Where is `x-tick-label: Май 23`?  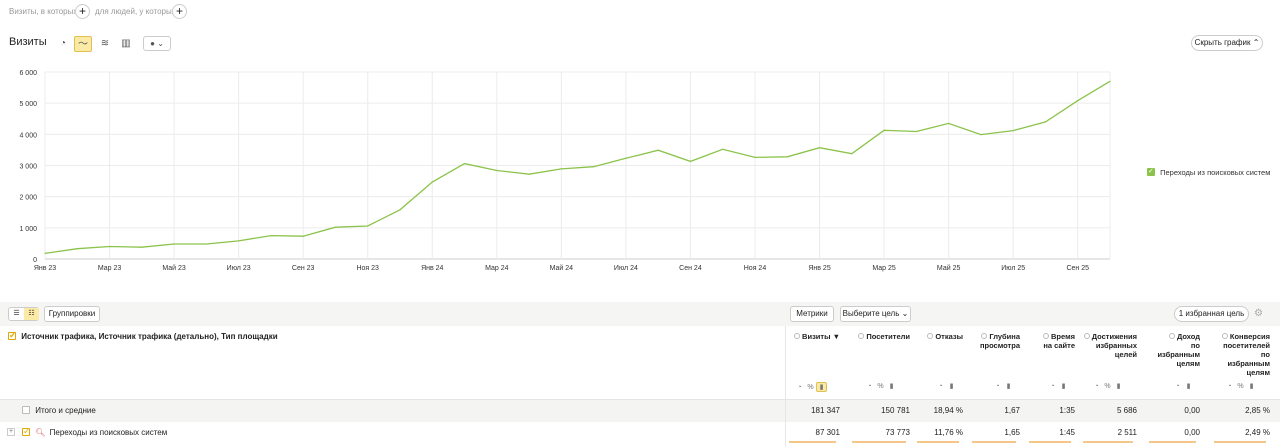
x-tick-label: Май 23 is located at coordinates (174, 268).